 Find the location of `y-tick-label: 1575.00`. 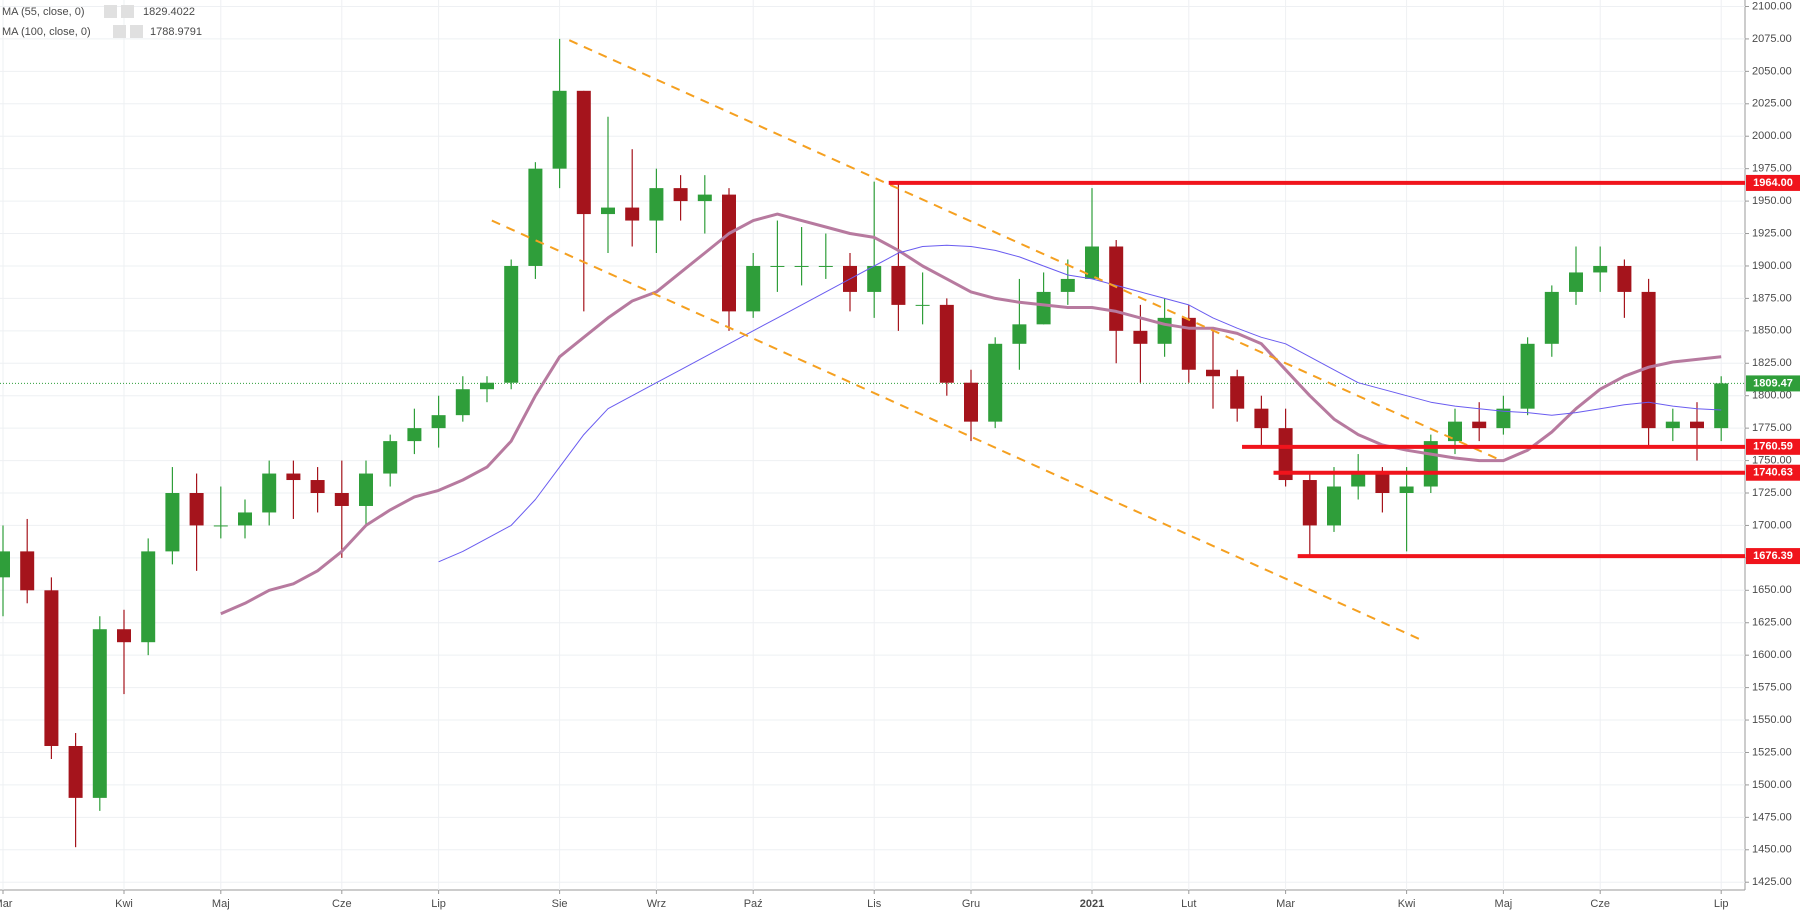

y-tick-label: 1575.00 is located at coordinates (1772, 688).